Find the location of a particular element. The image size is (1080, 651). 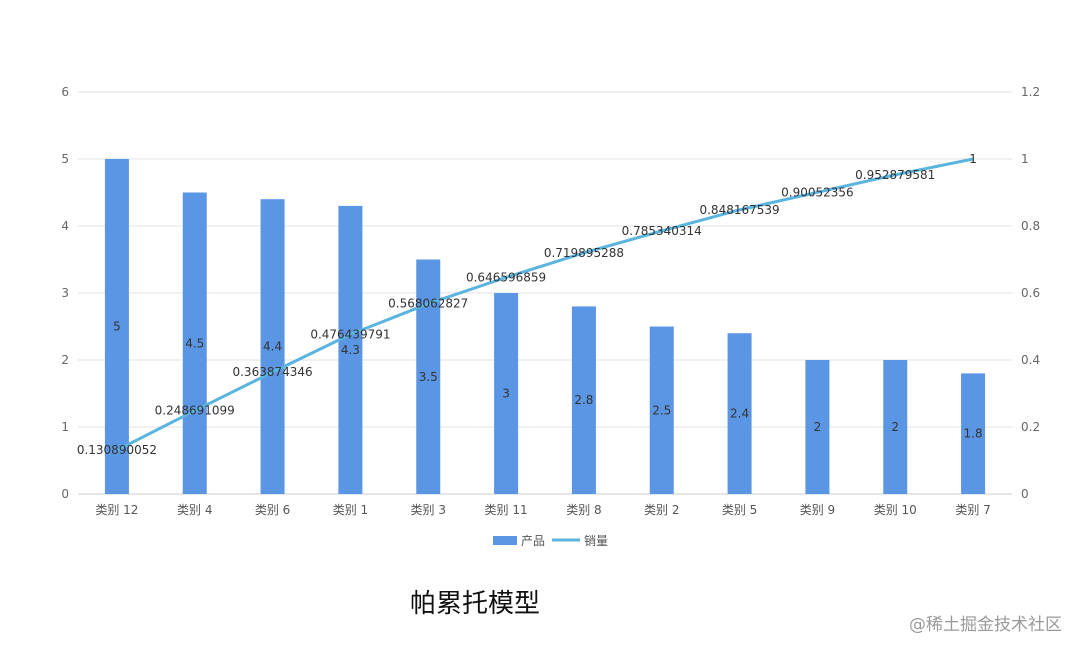

bar-value-label: 5 is located at coordinates (117, 327).